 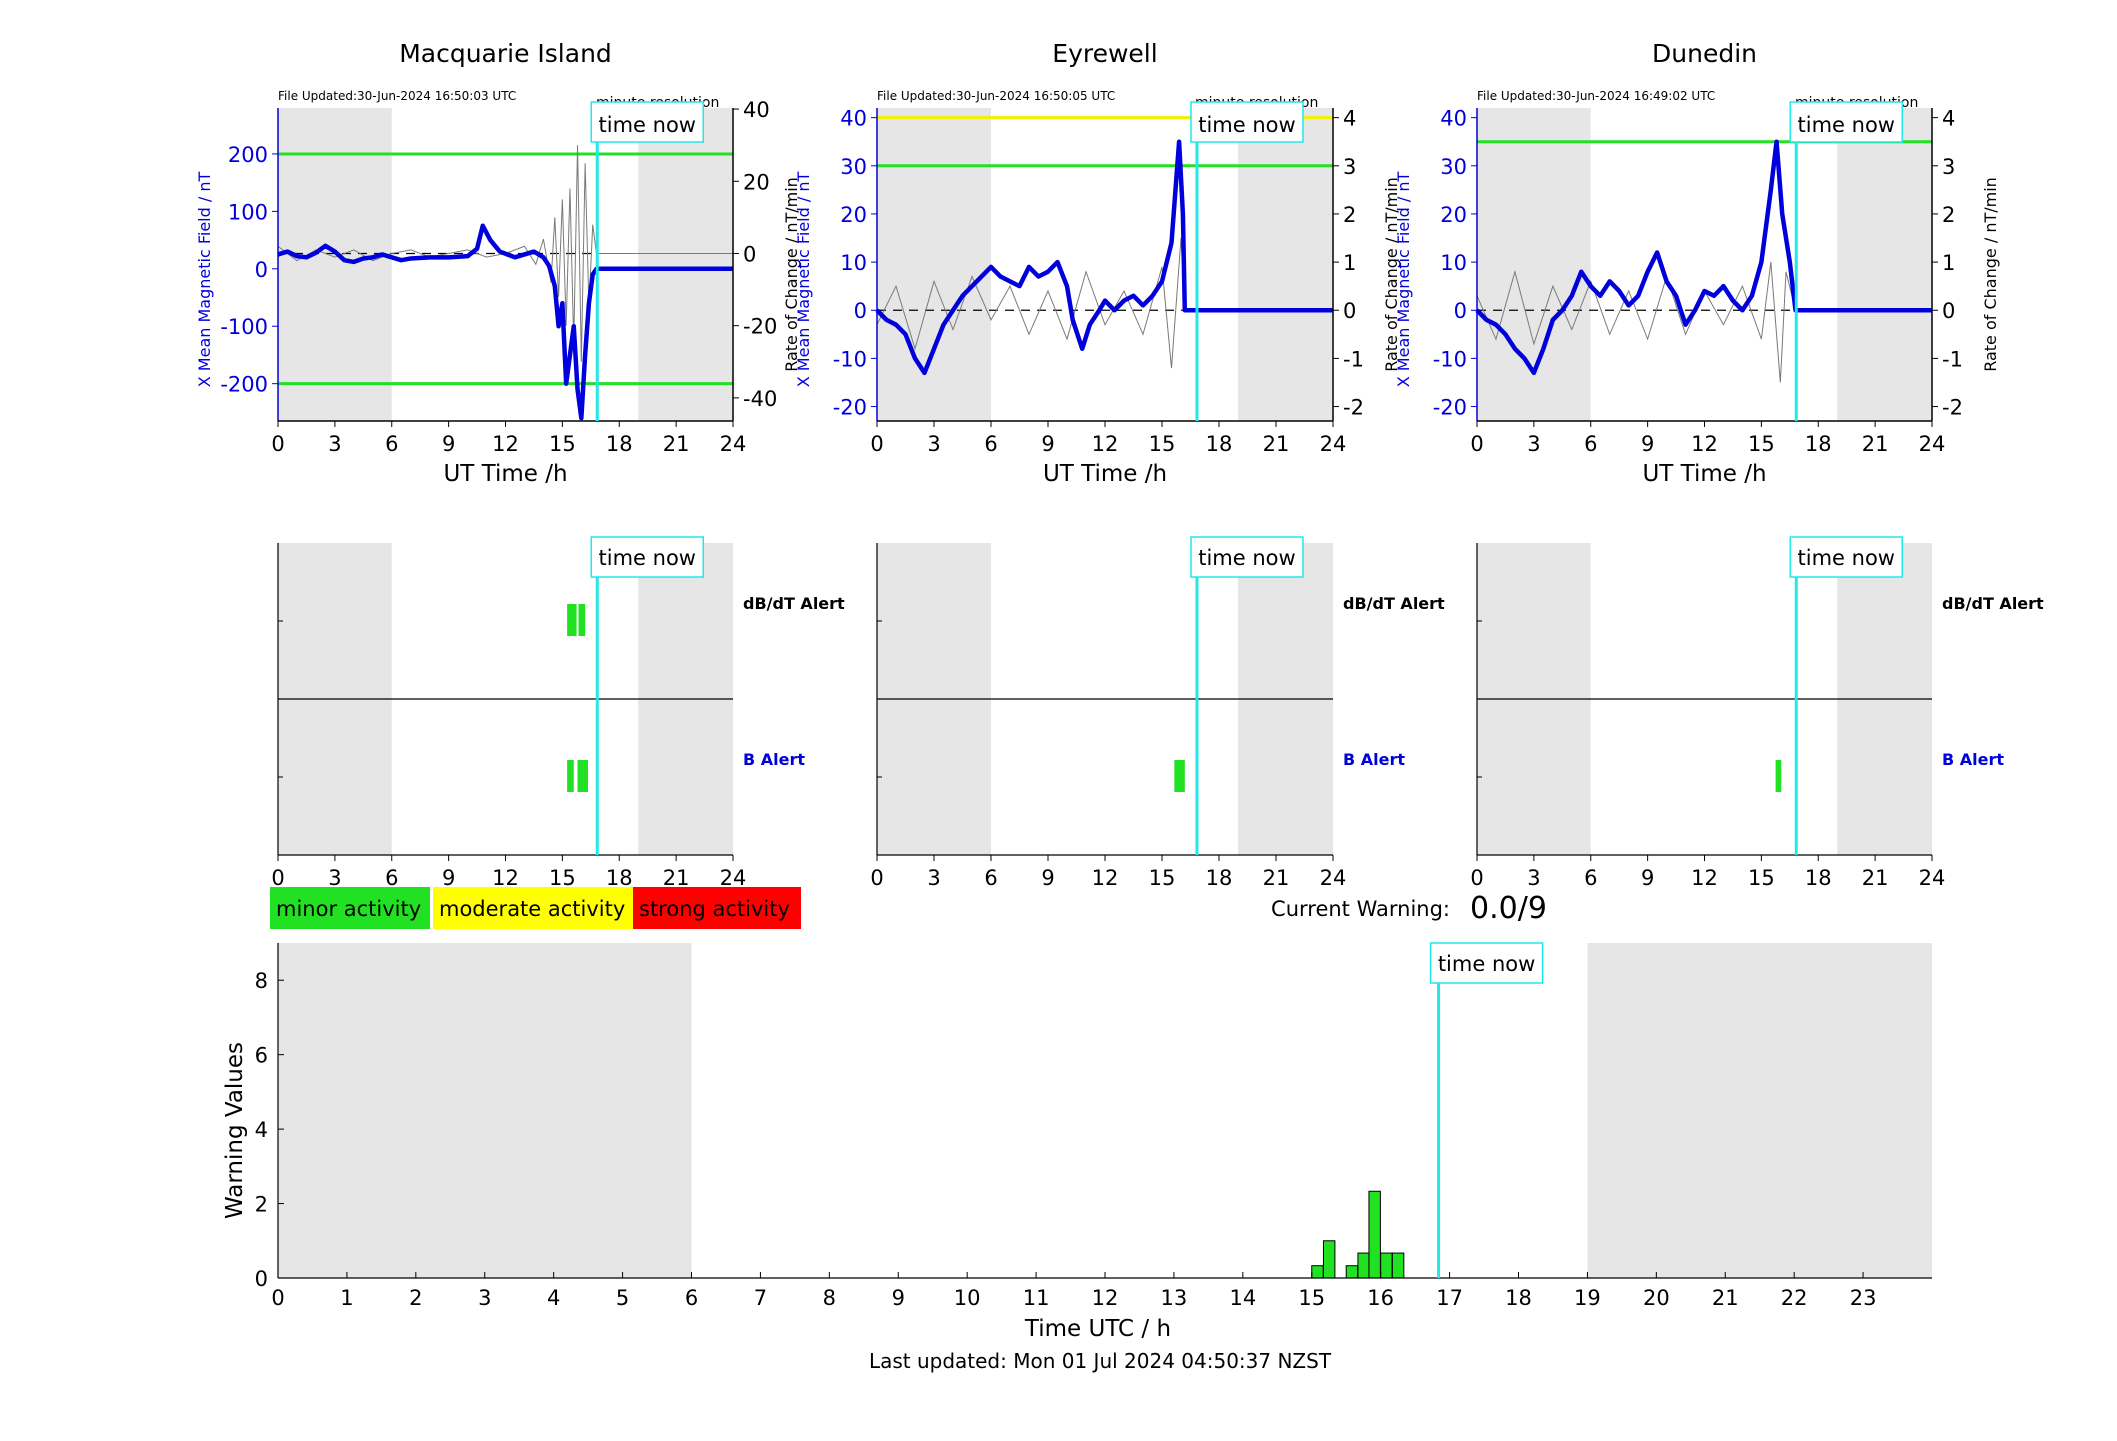 I want to click on warning-y-tick-label: 0, so click(x=261, y=1279).